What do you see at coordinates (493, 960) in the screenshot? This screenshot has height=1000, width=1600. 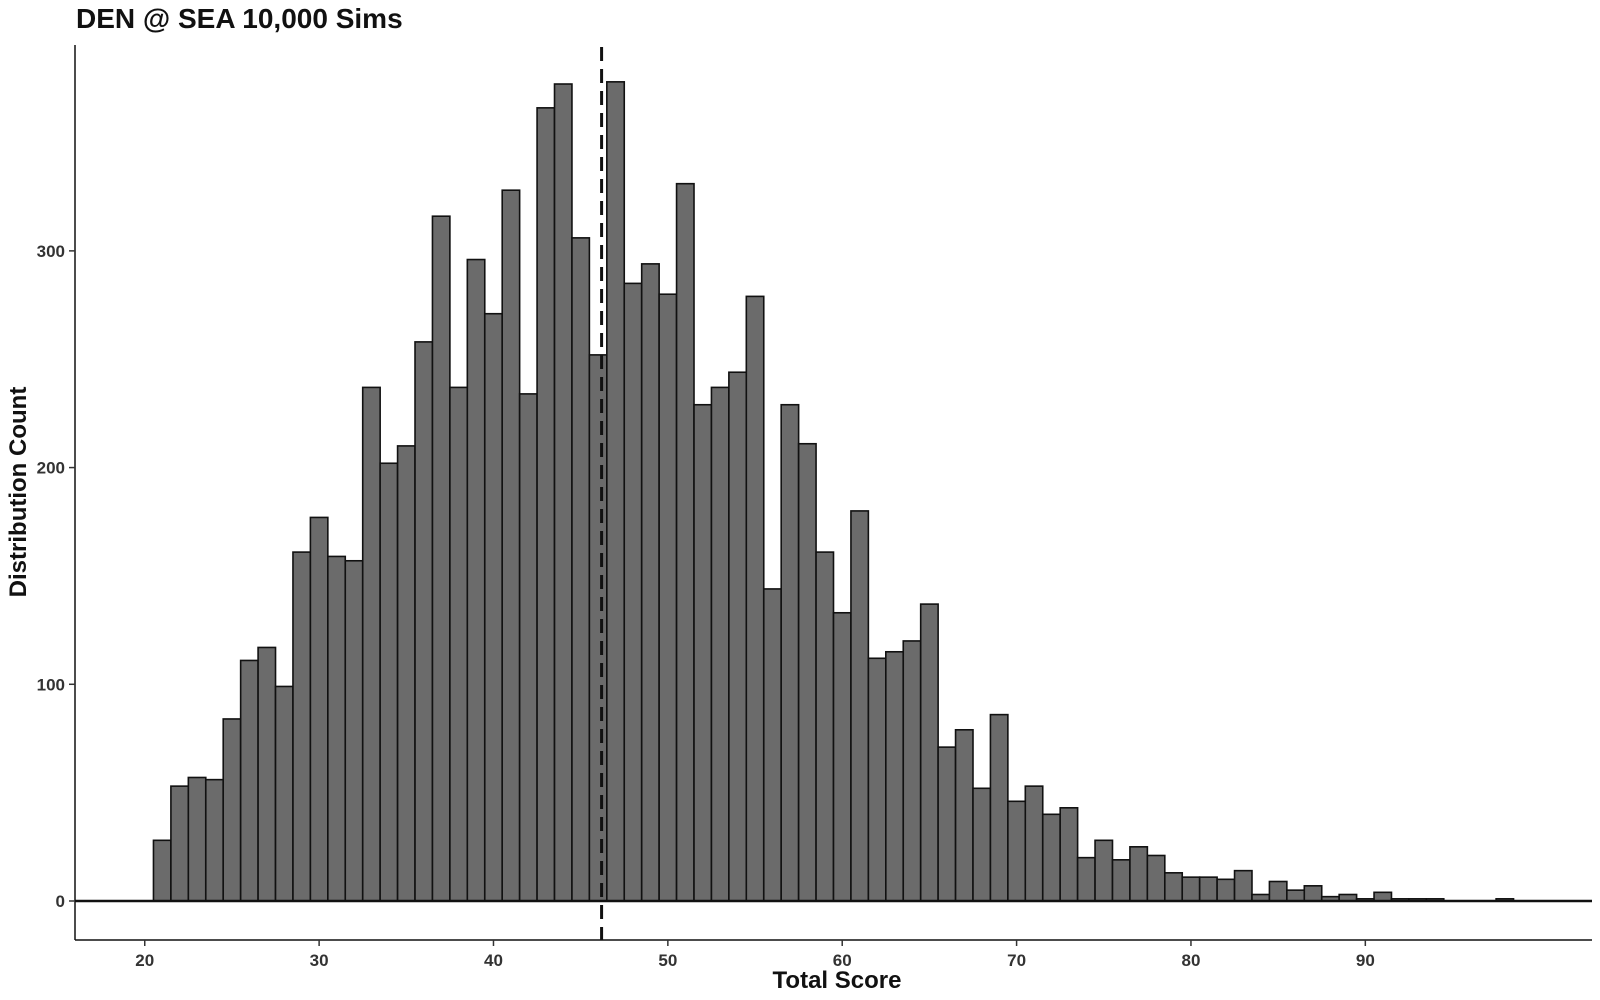 I see `x-tick-label: 40` at bounding box center [493, 960].